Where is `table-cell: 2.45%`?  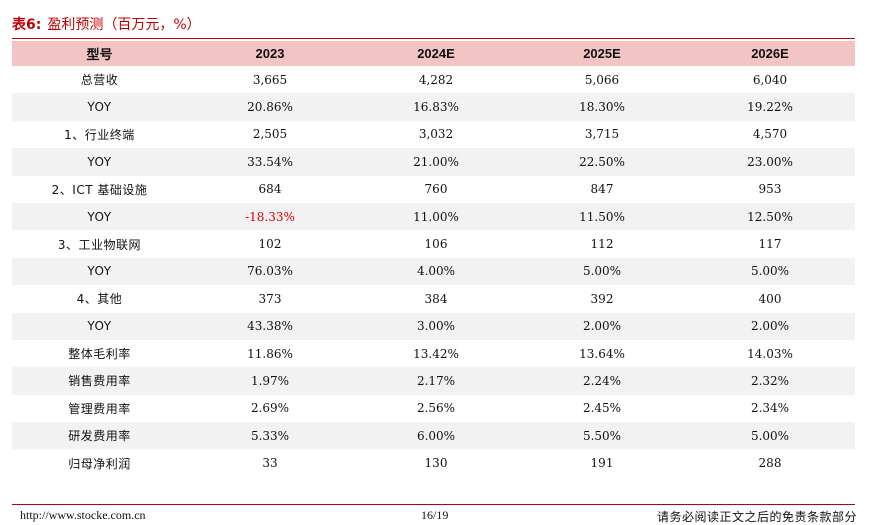 table-cell: 2.45% is located at coordinates (602, 408).